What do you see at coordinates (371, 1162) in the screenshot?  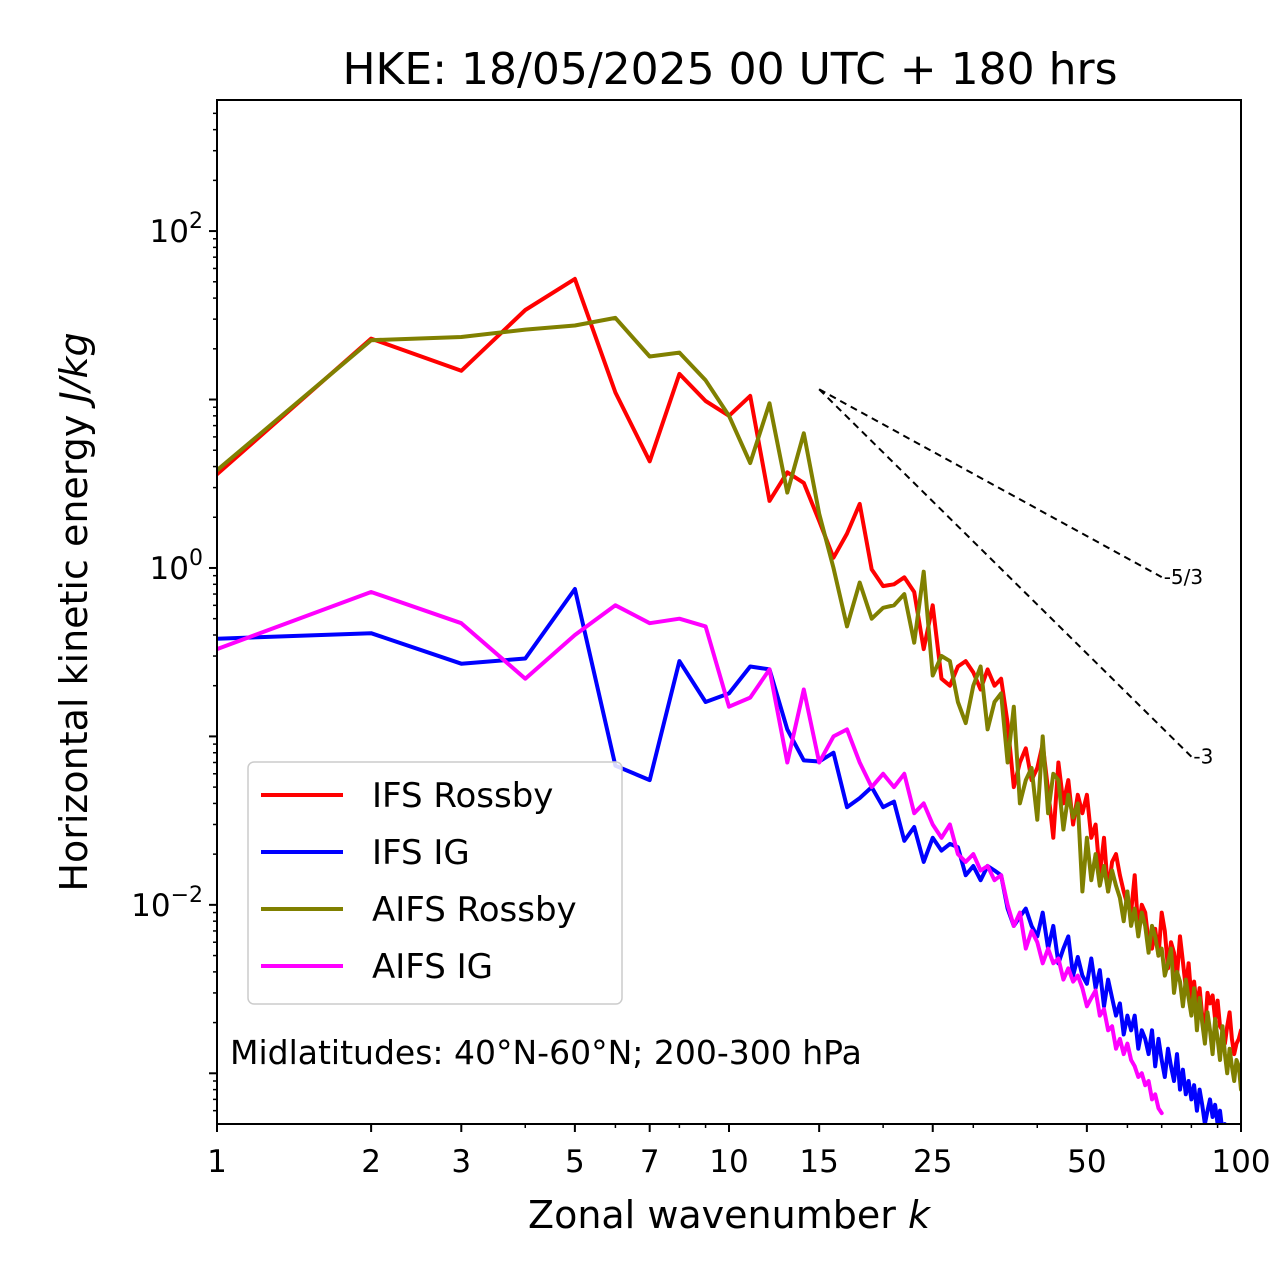 I see `x-tick-label: 2` at bounding box center [371, 1162].